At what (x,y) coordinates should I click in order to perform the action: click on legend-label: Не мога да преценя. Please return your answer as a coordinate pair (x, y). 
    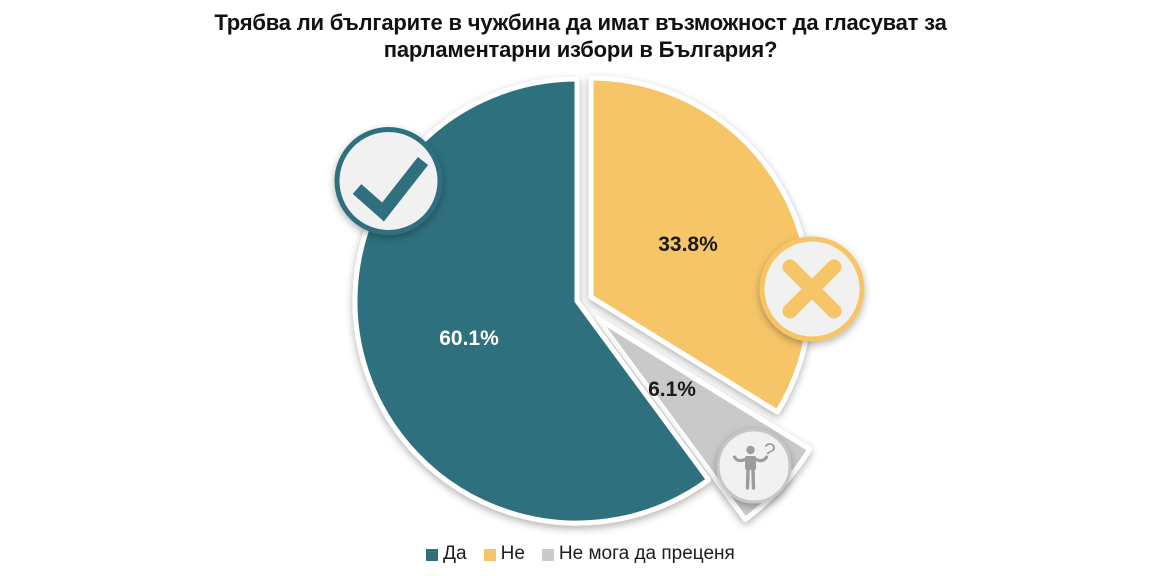
    Looking at the image, I should click on (646, 553).